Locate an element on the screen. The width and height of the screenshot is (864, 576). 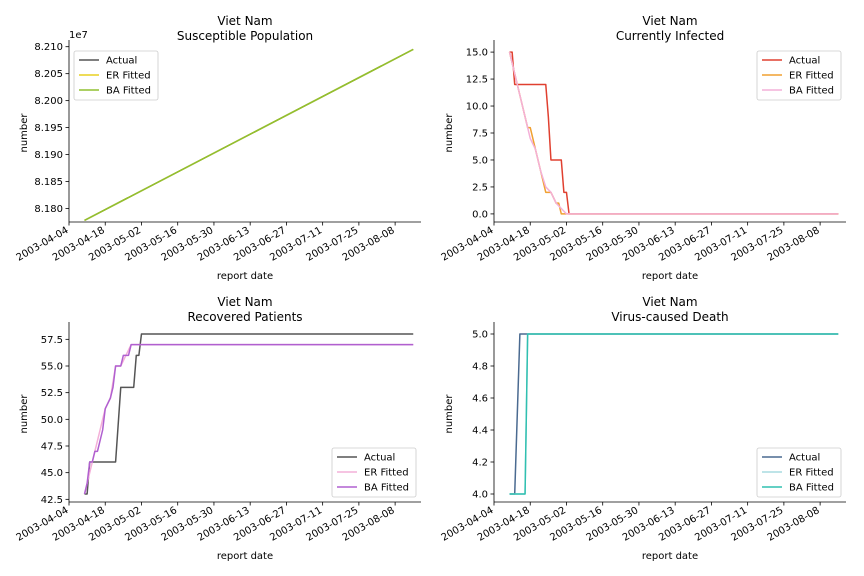
y-tick-label: 52.5 is located at coordinates (52, 393).